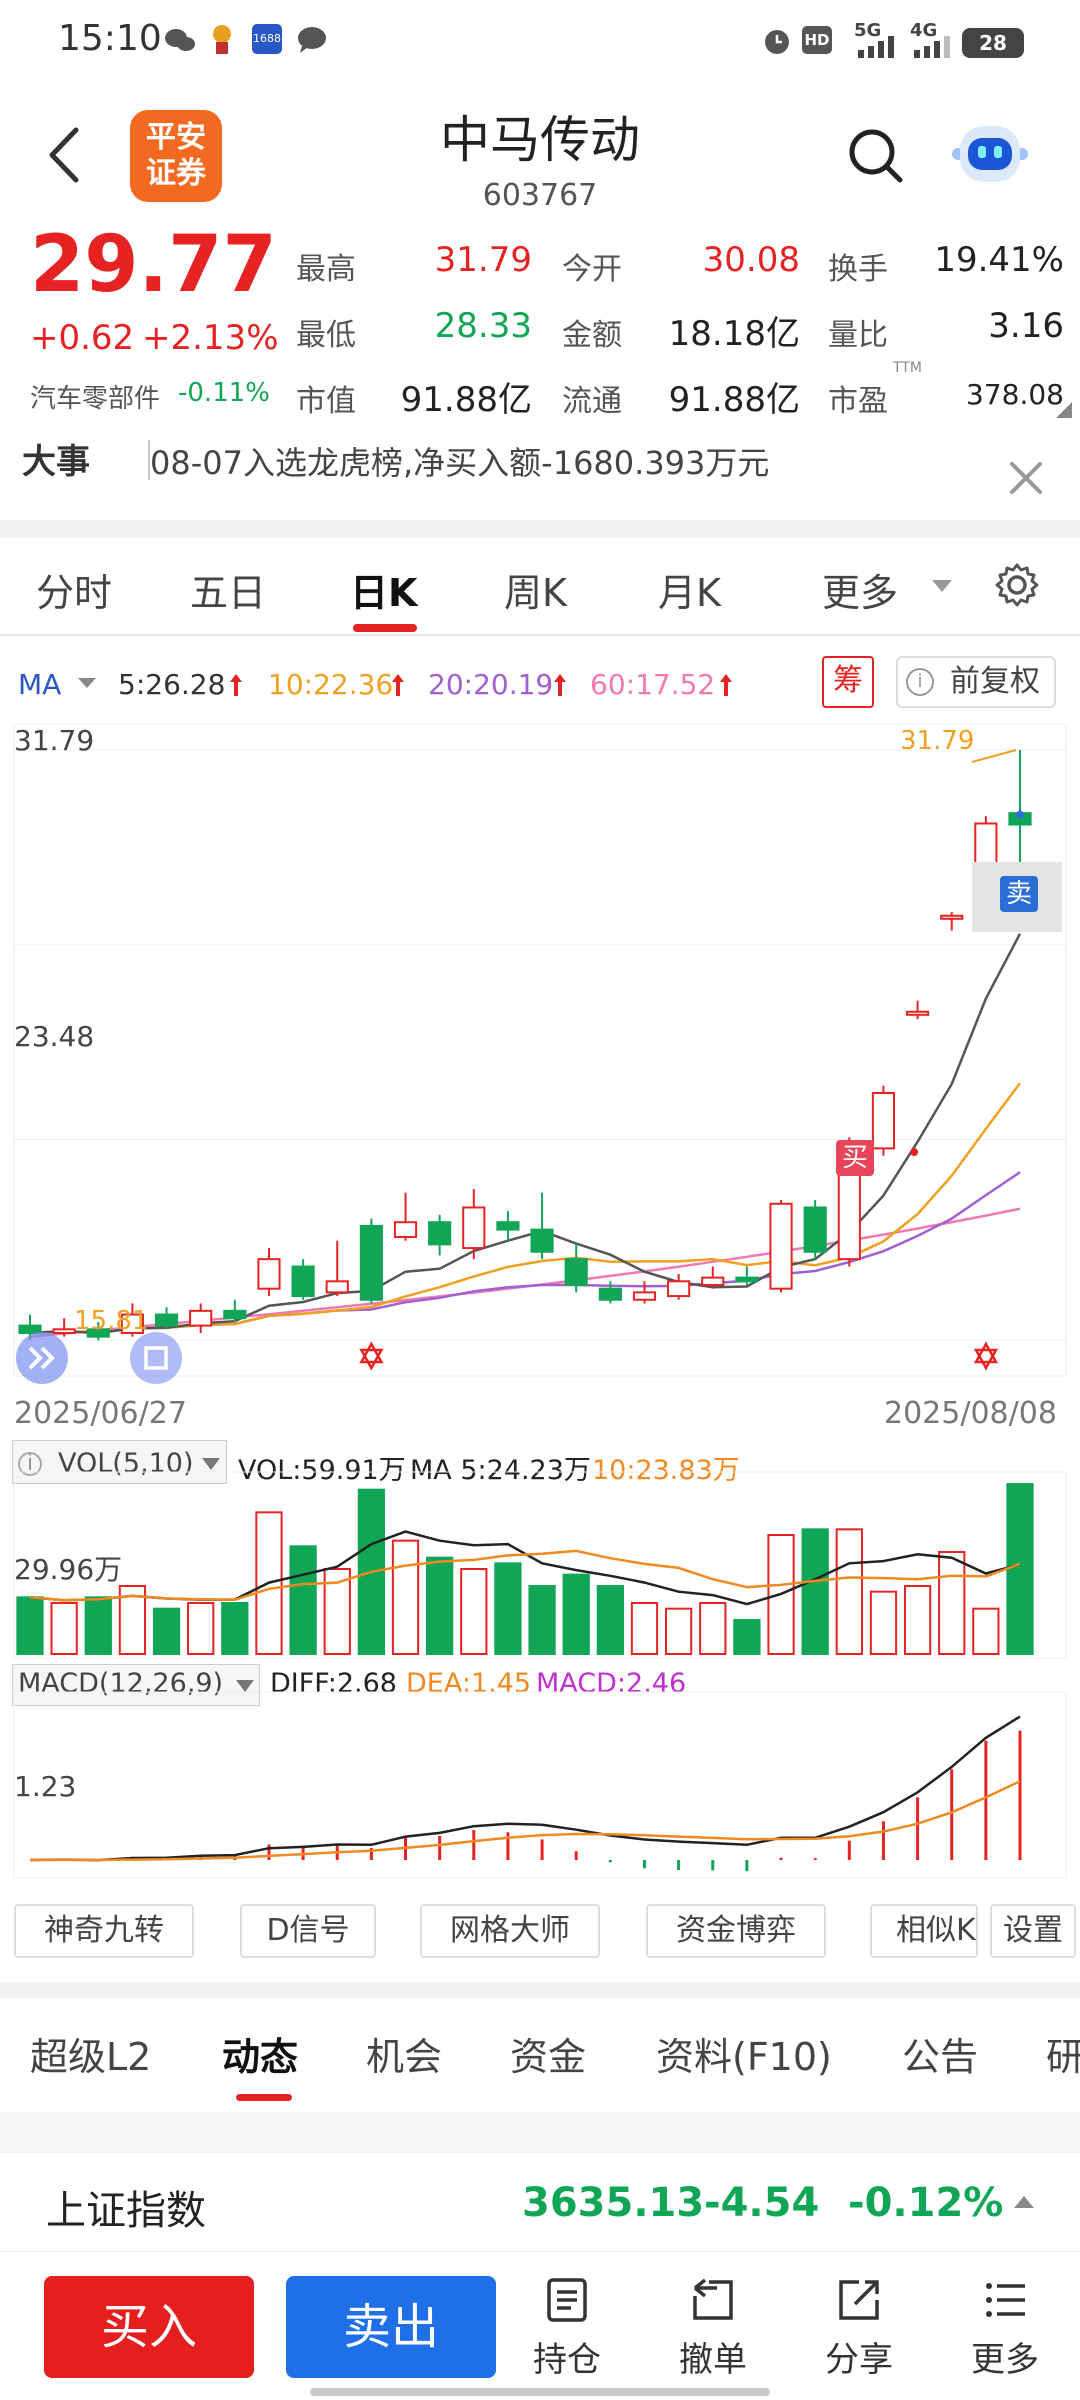 This screenshot has width=1080, height=2400. What do you see at coordinates (848, 682) in the screenshot?
I see `chip-distribution-button: 筹` at bounding box center [848, 682].